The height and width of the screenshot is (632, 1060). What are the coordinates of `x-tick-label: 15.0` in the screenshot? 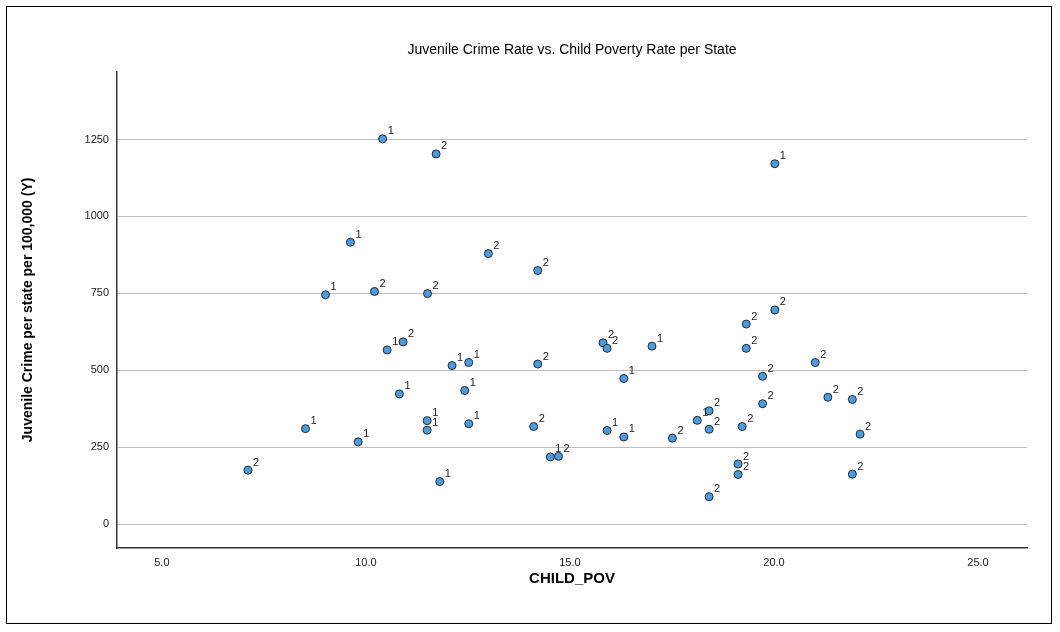 It's located at (570, 561).